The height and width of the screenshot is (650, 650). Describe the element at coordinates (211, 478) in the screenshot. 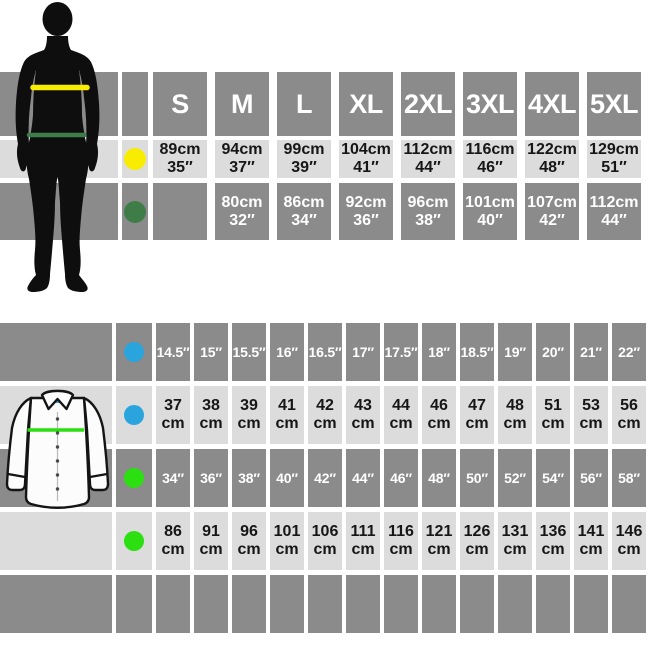

I see `measurement-cell: 36″` at that location.